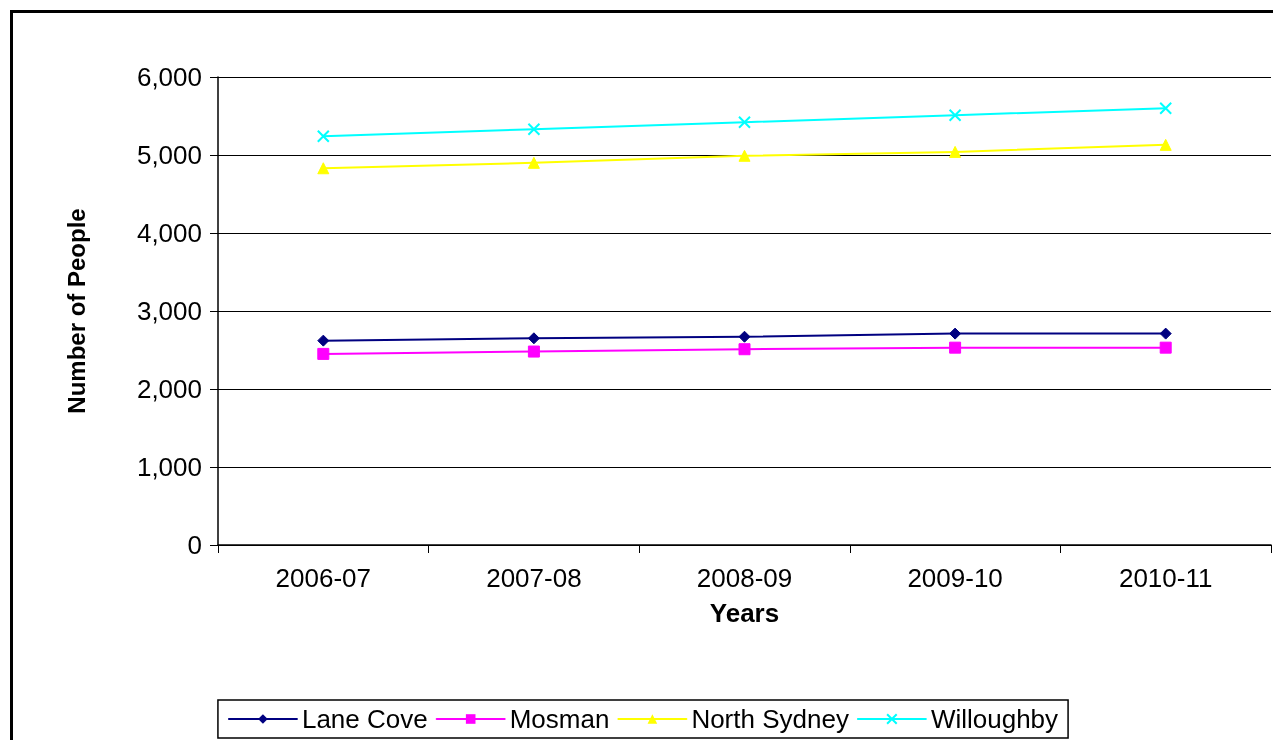 This screenshot has height=740, width=1273. Describe the element at coordinates (770, 719) in the screenshot. I see `legend-label: North Sydney` at that location.